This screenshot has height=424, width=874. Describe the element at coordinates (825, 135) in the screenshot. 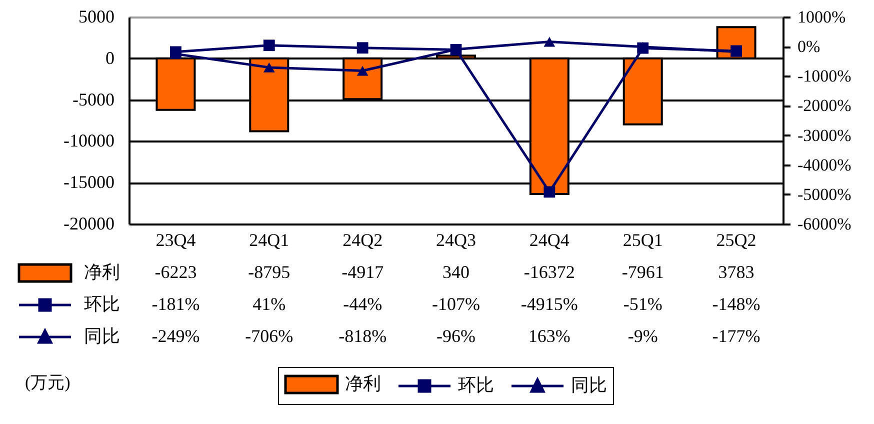

I see `y2-tick-label: -3000%` at that location.